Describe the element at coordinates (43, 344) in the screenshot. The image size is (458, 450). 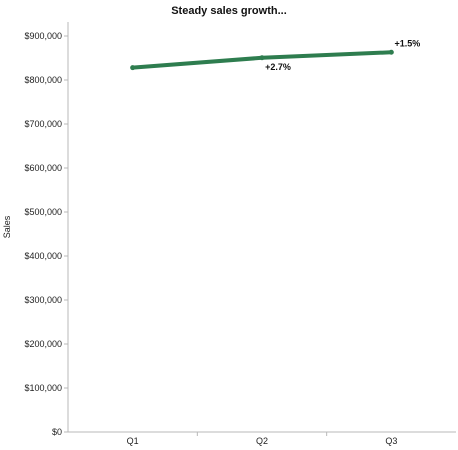
I see `y-tick-label: $200,000` at that location.